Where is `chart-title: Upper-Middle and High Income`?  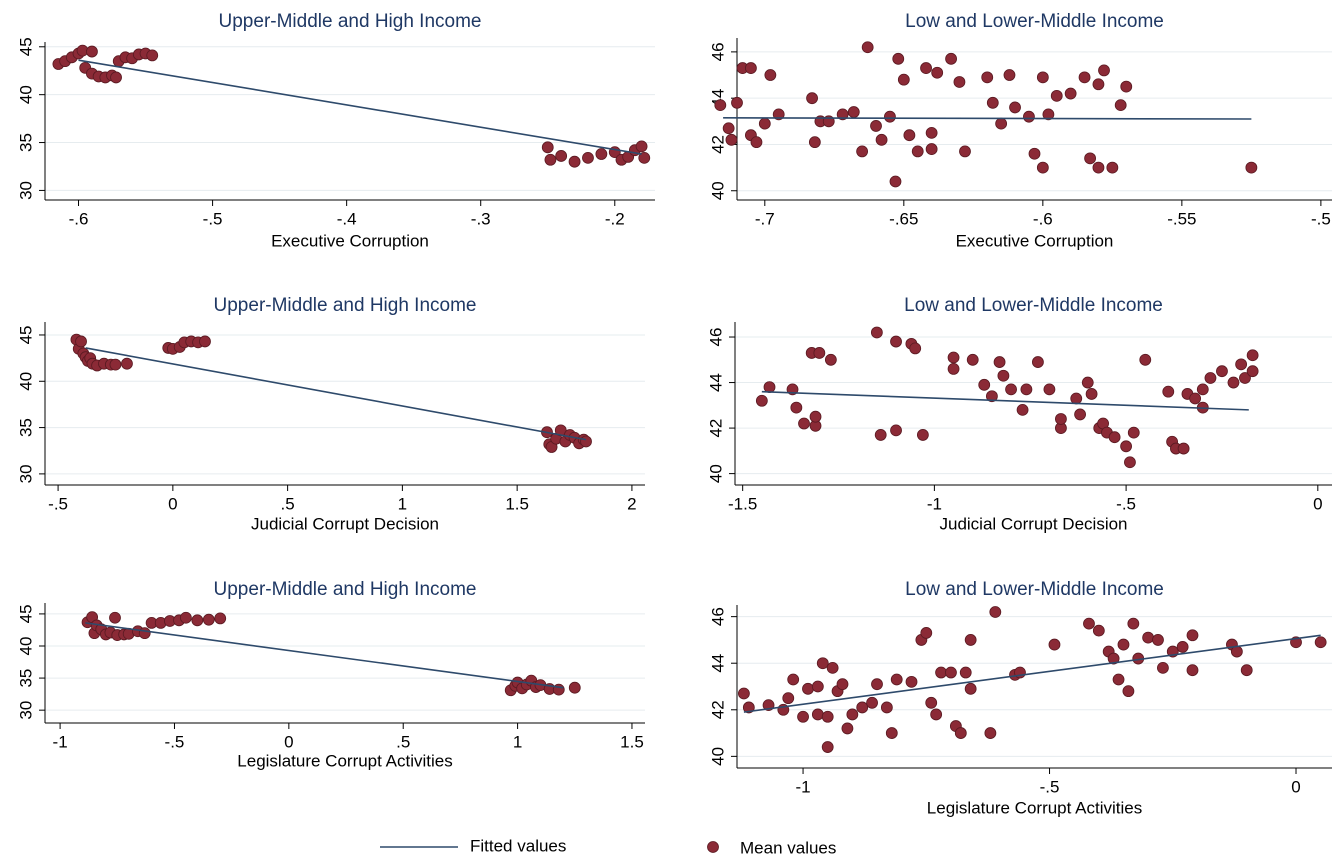 chart-title: Upper-Middle and High Income is located at coordinates (345, 305).